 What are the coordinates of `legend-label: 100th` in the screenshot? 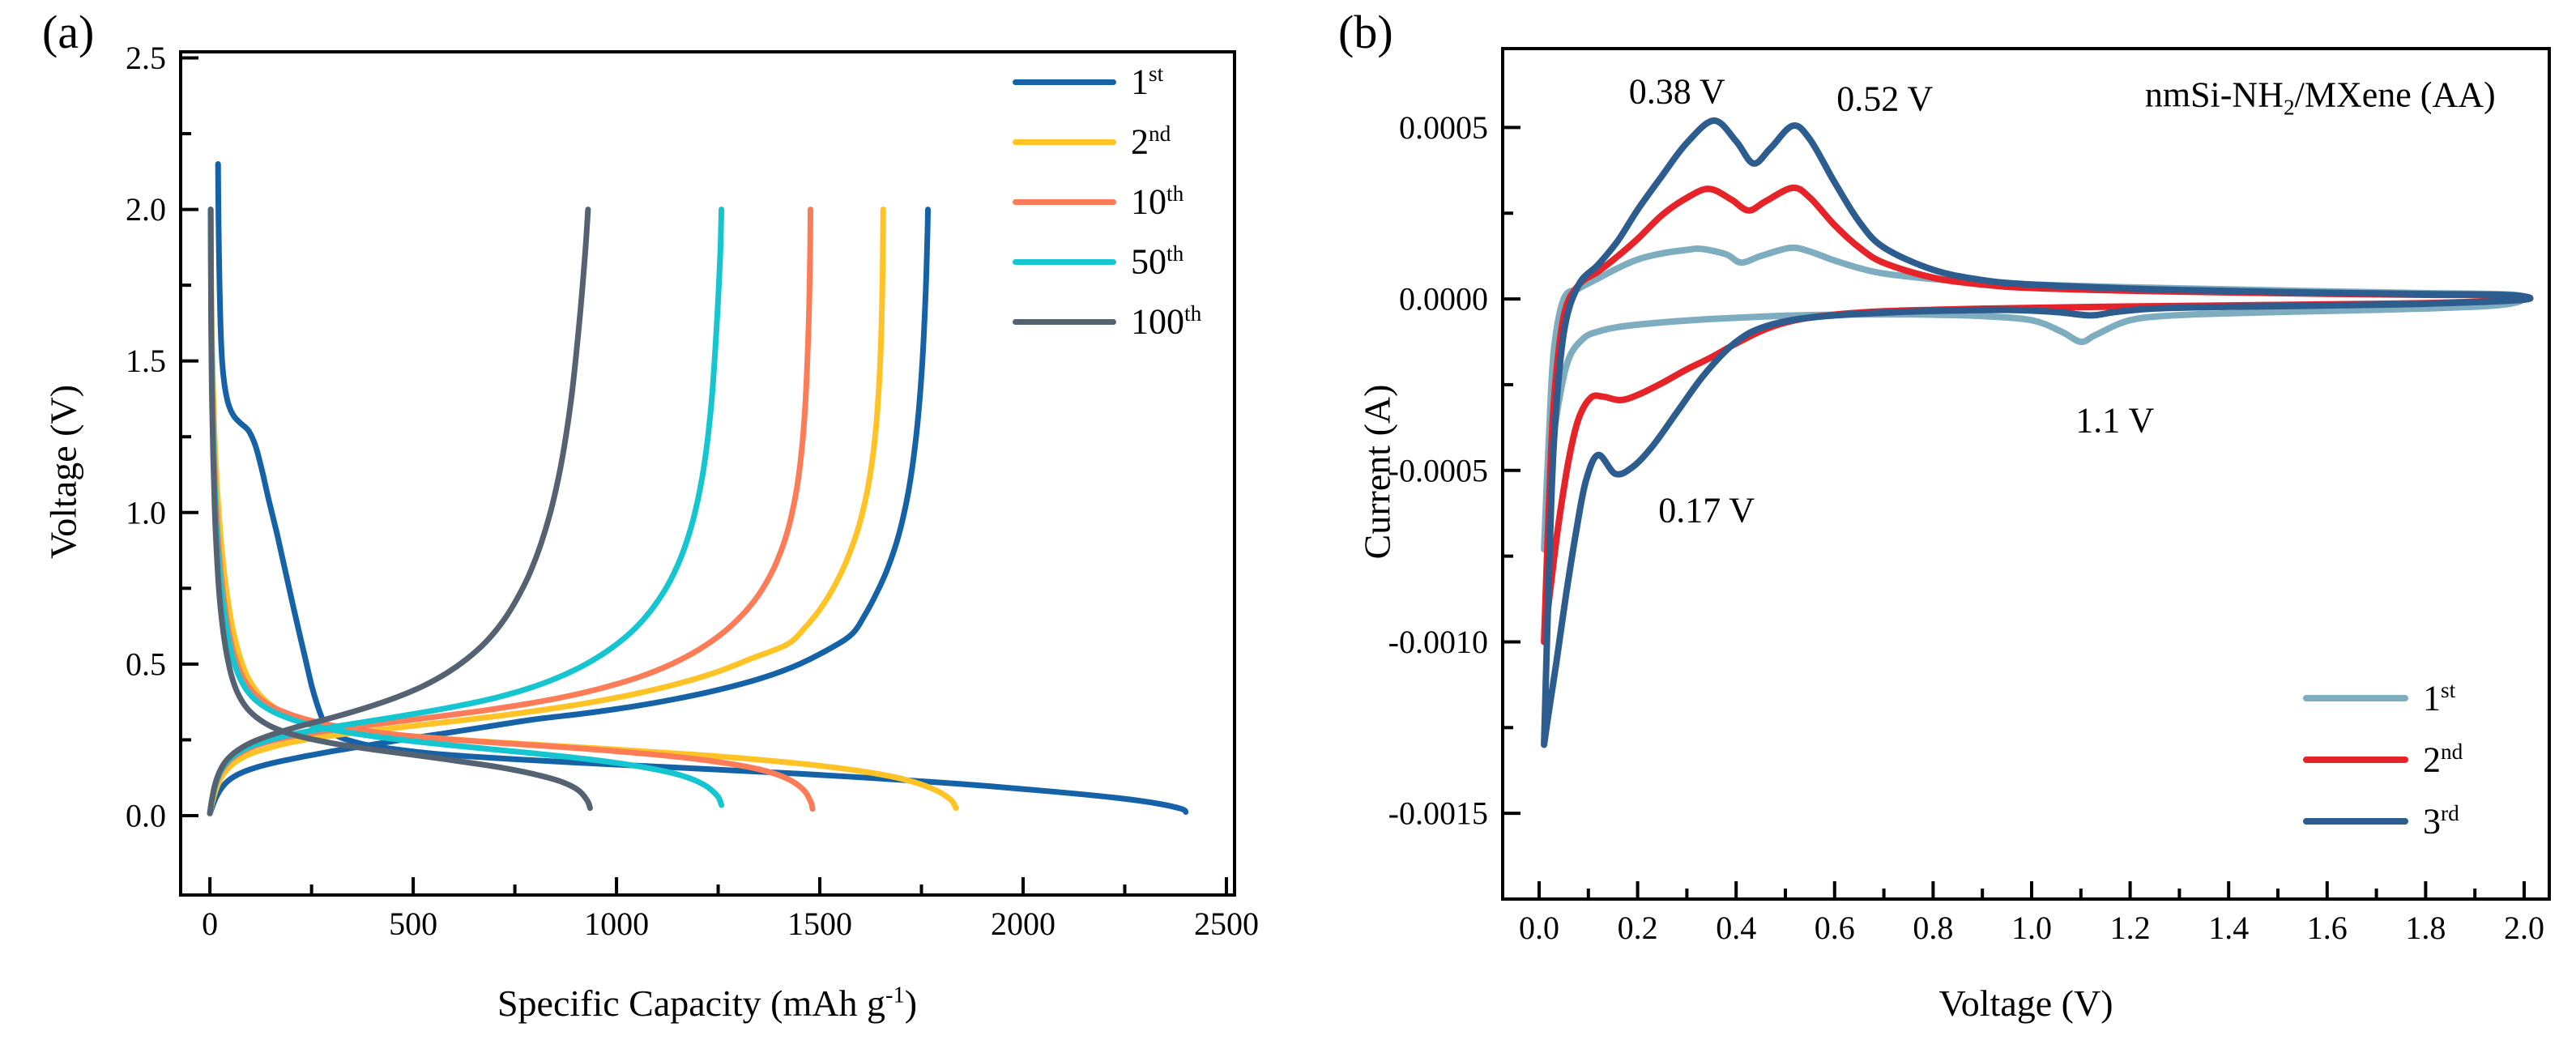 It's located at (1166, 321).